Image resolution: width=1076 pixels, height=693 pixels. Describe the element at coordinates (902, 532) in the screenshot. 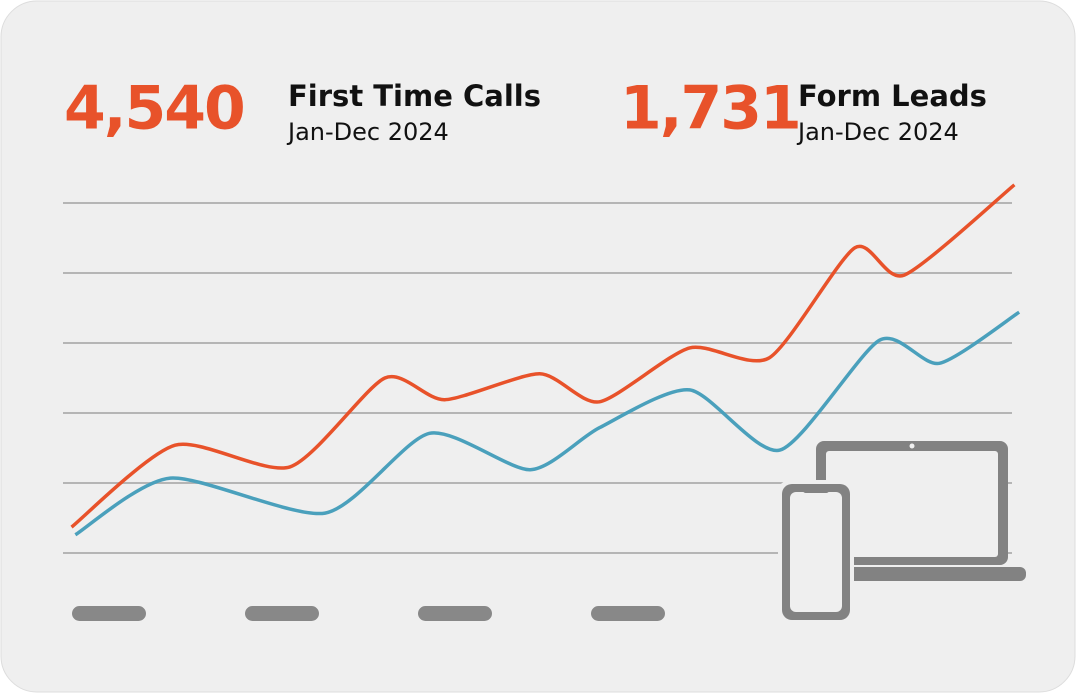

I see `device-icon` at that location.